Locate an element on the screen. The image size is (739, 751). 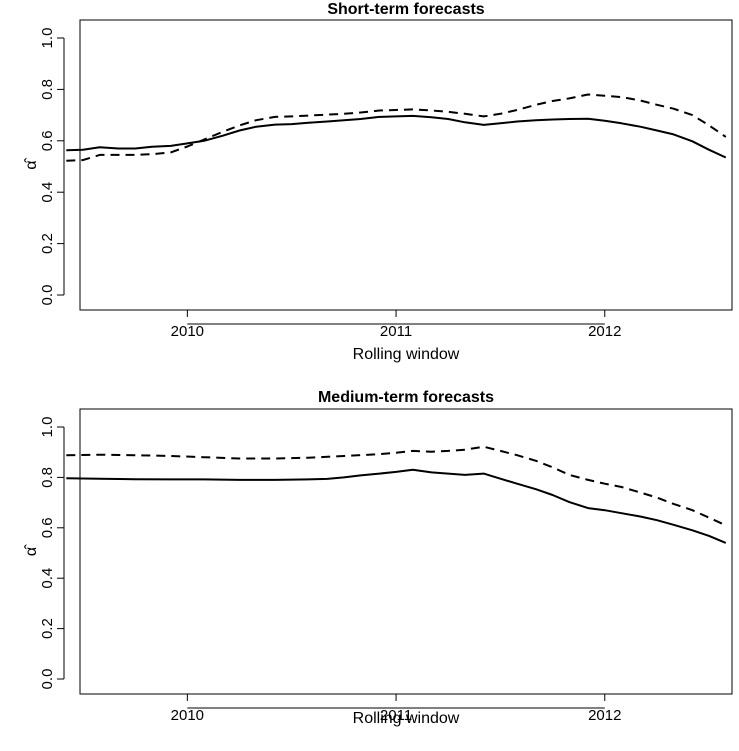
chart-title: Short-term forecasts is located at coordinates (405, 9).